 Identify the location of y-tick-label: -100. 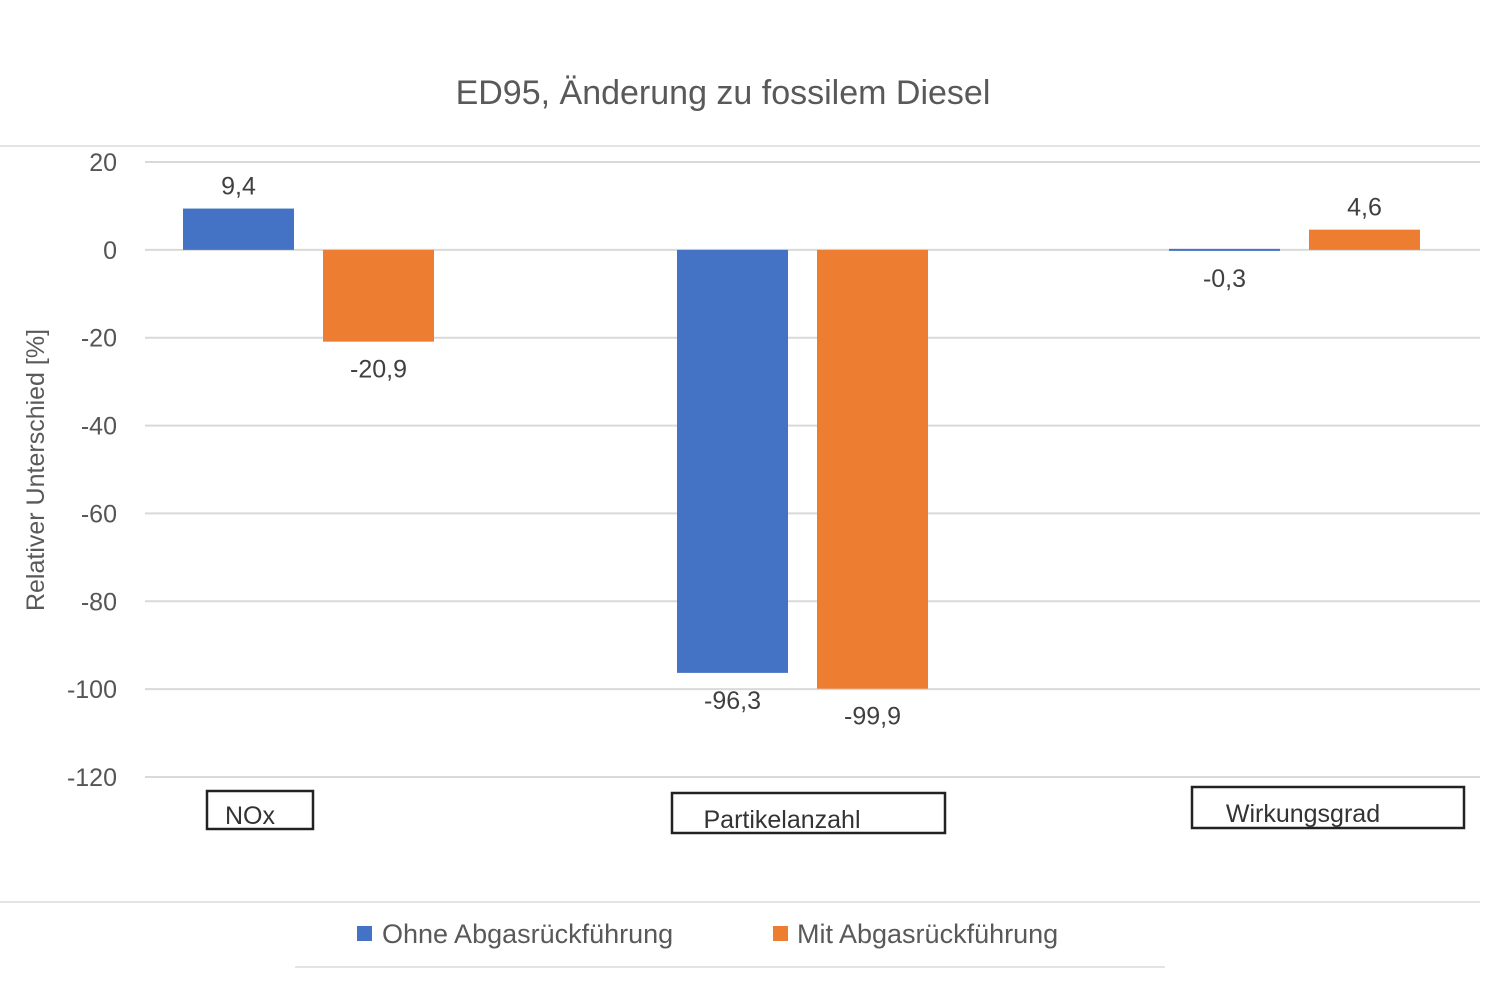
(92, 690).